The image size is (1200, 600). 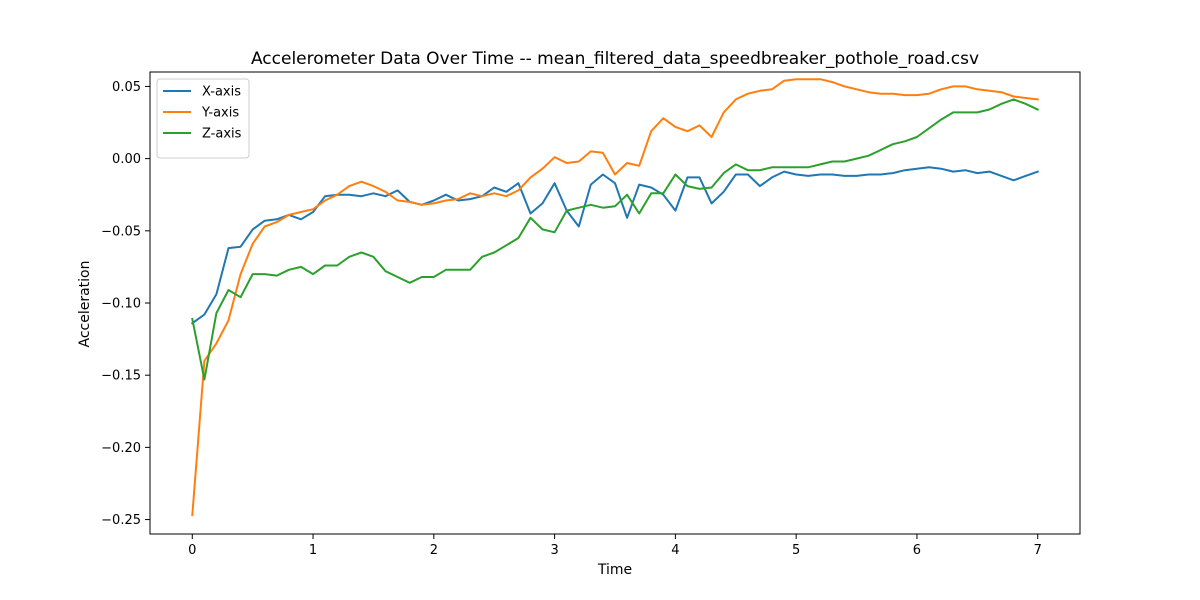 What do you see at coordinates (614, 570) in the screenshot?
I see `x-axis-label: Time` at bounding box center [614, 570].